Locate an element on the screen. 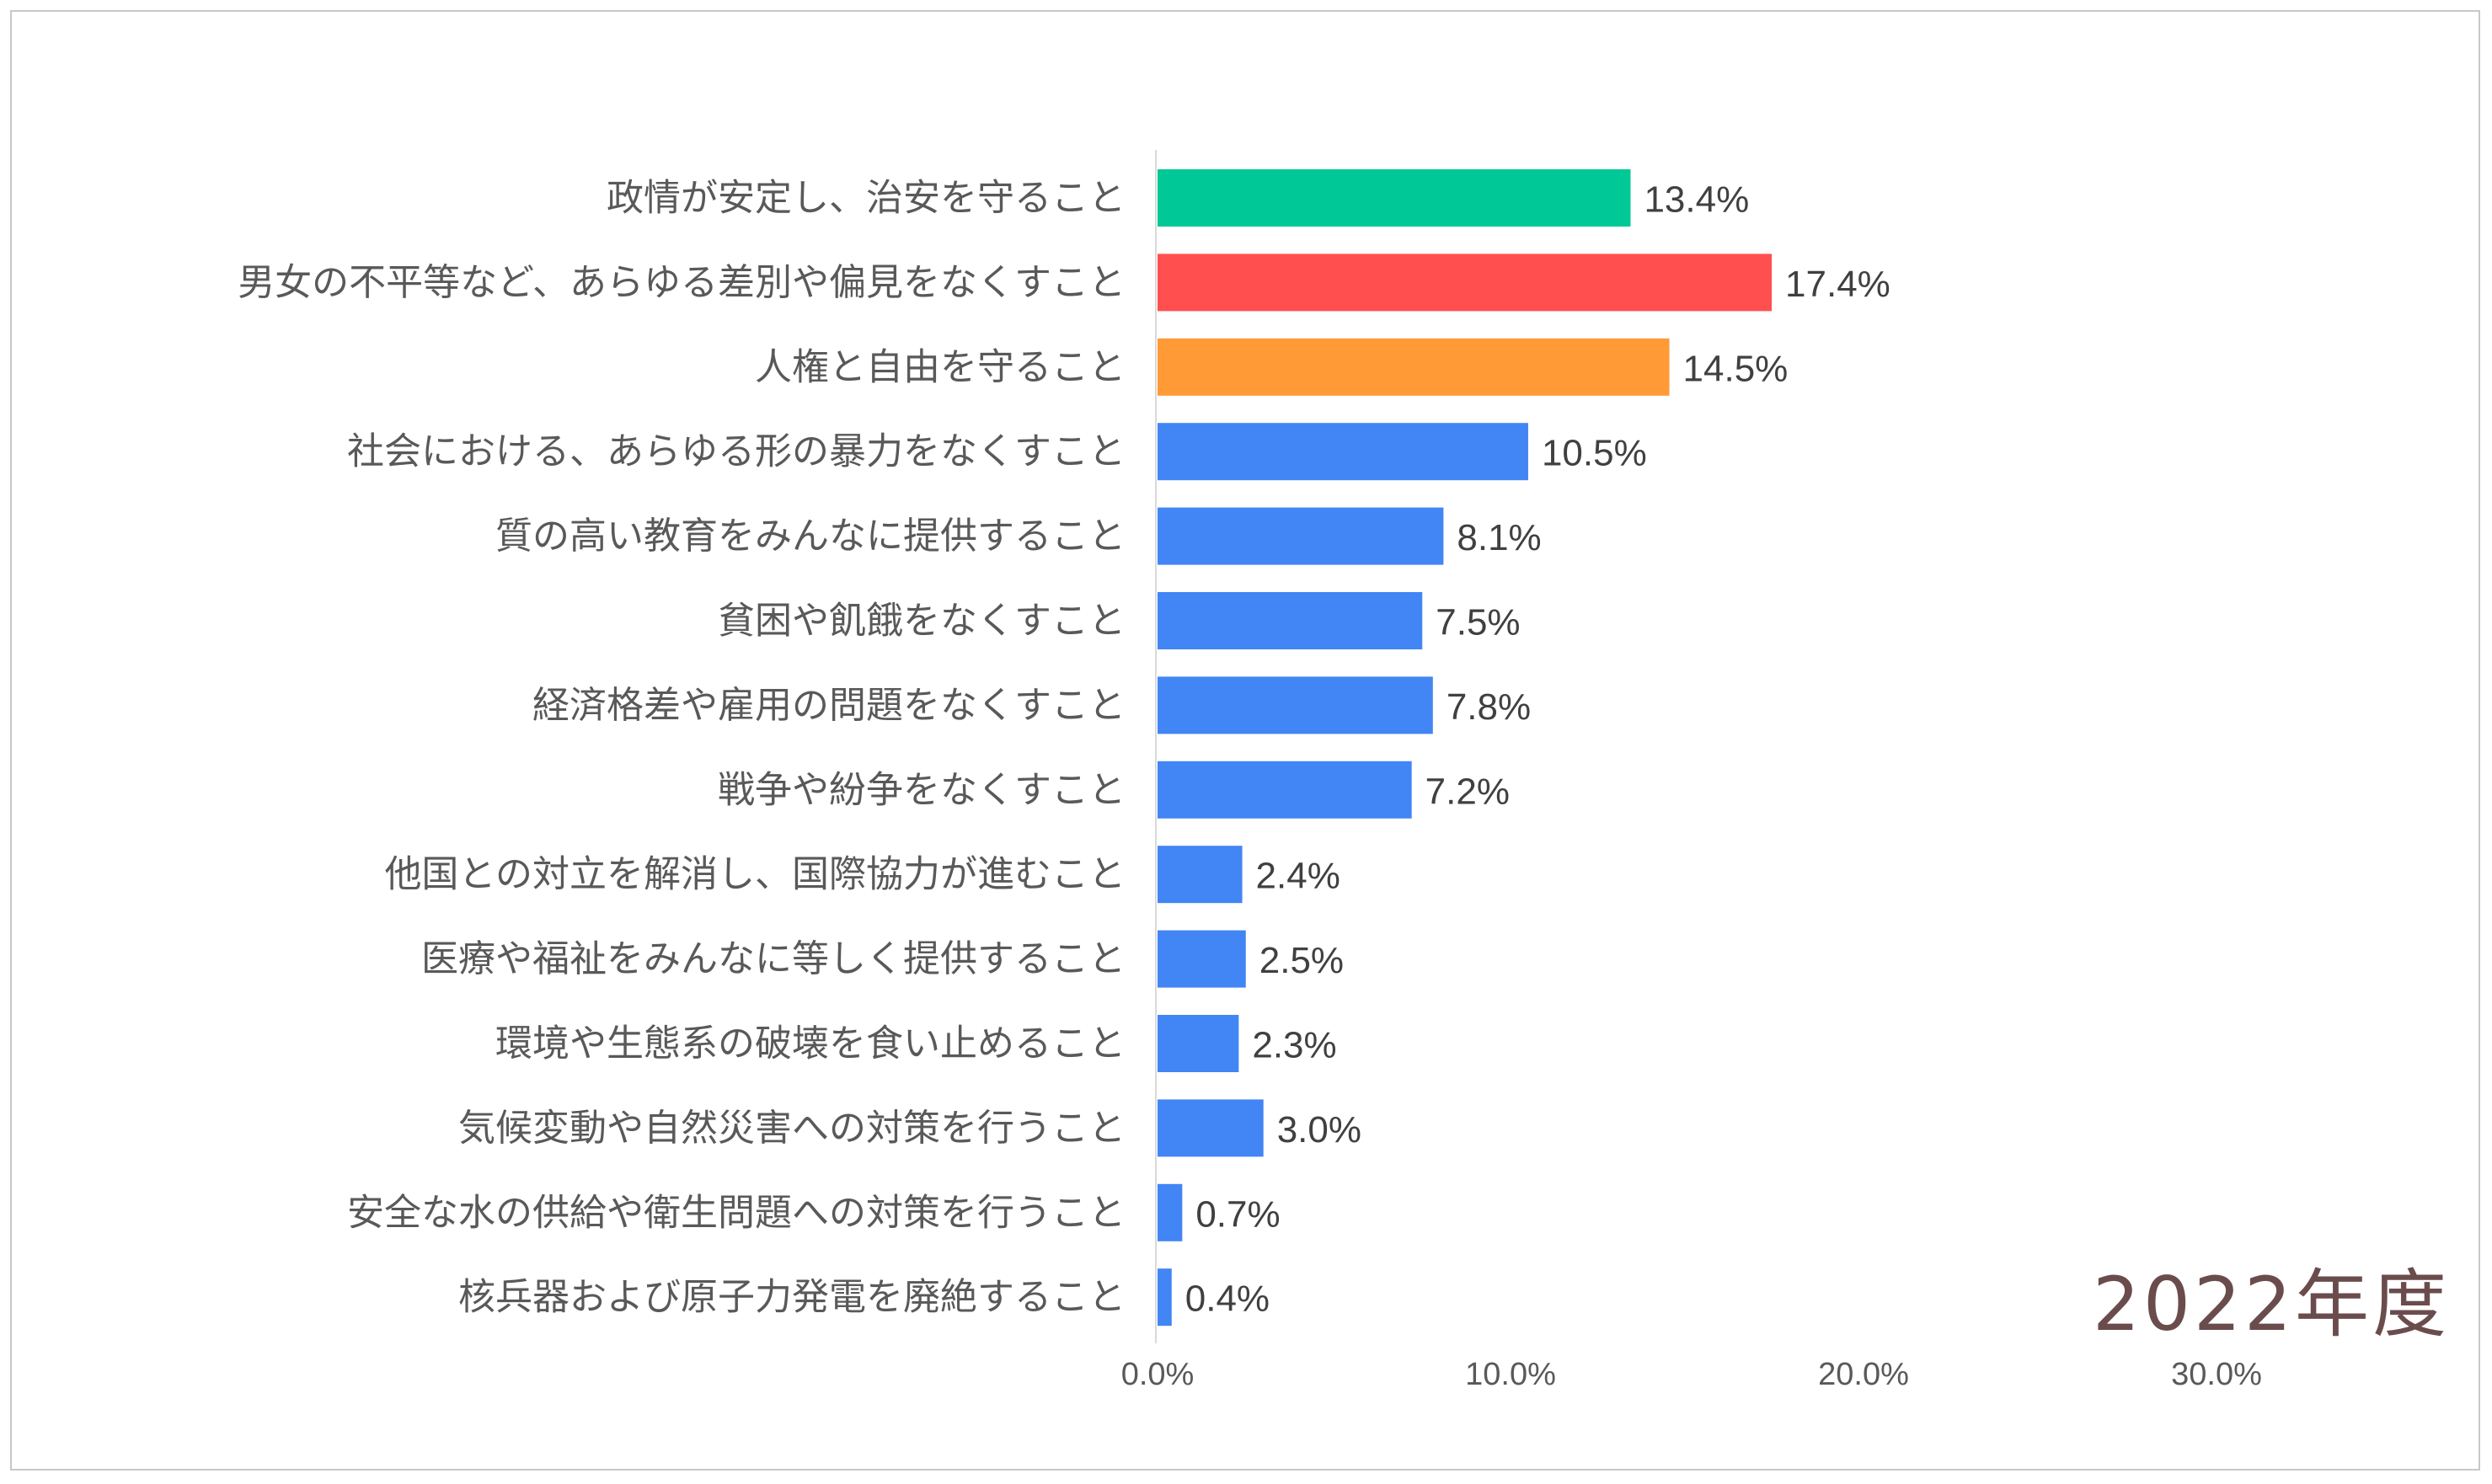 This screenshot has height=1484, width=2492. category-label: 人権と自由を守ること is located at coordinates (940, 367).